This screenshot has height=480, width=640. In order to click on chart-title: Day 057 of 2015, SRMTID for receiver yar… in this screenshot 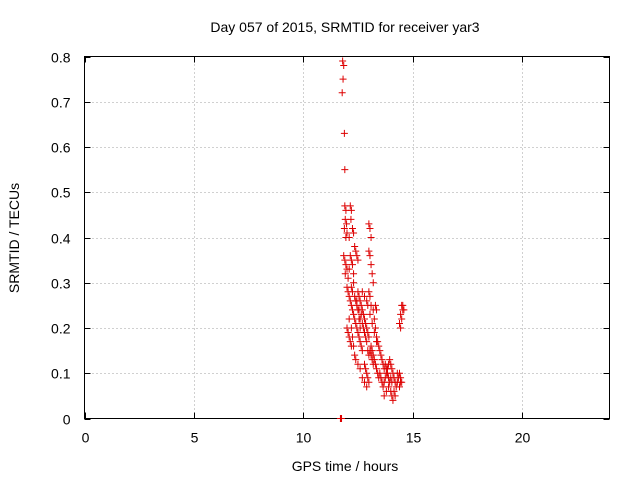, I will do `click(344, 27)`.